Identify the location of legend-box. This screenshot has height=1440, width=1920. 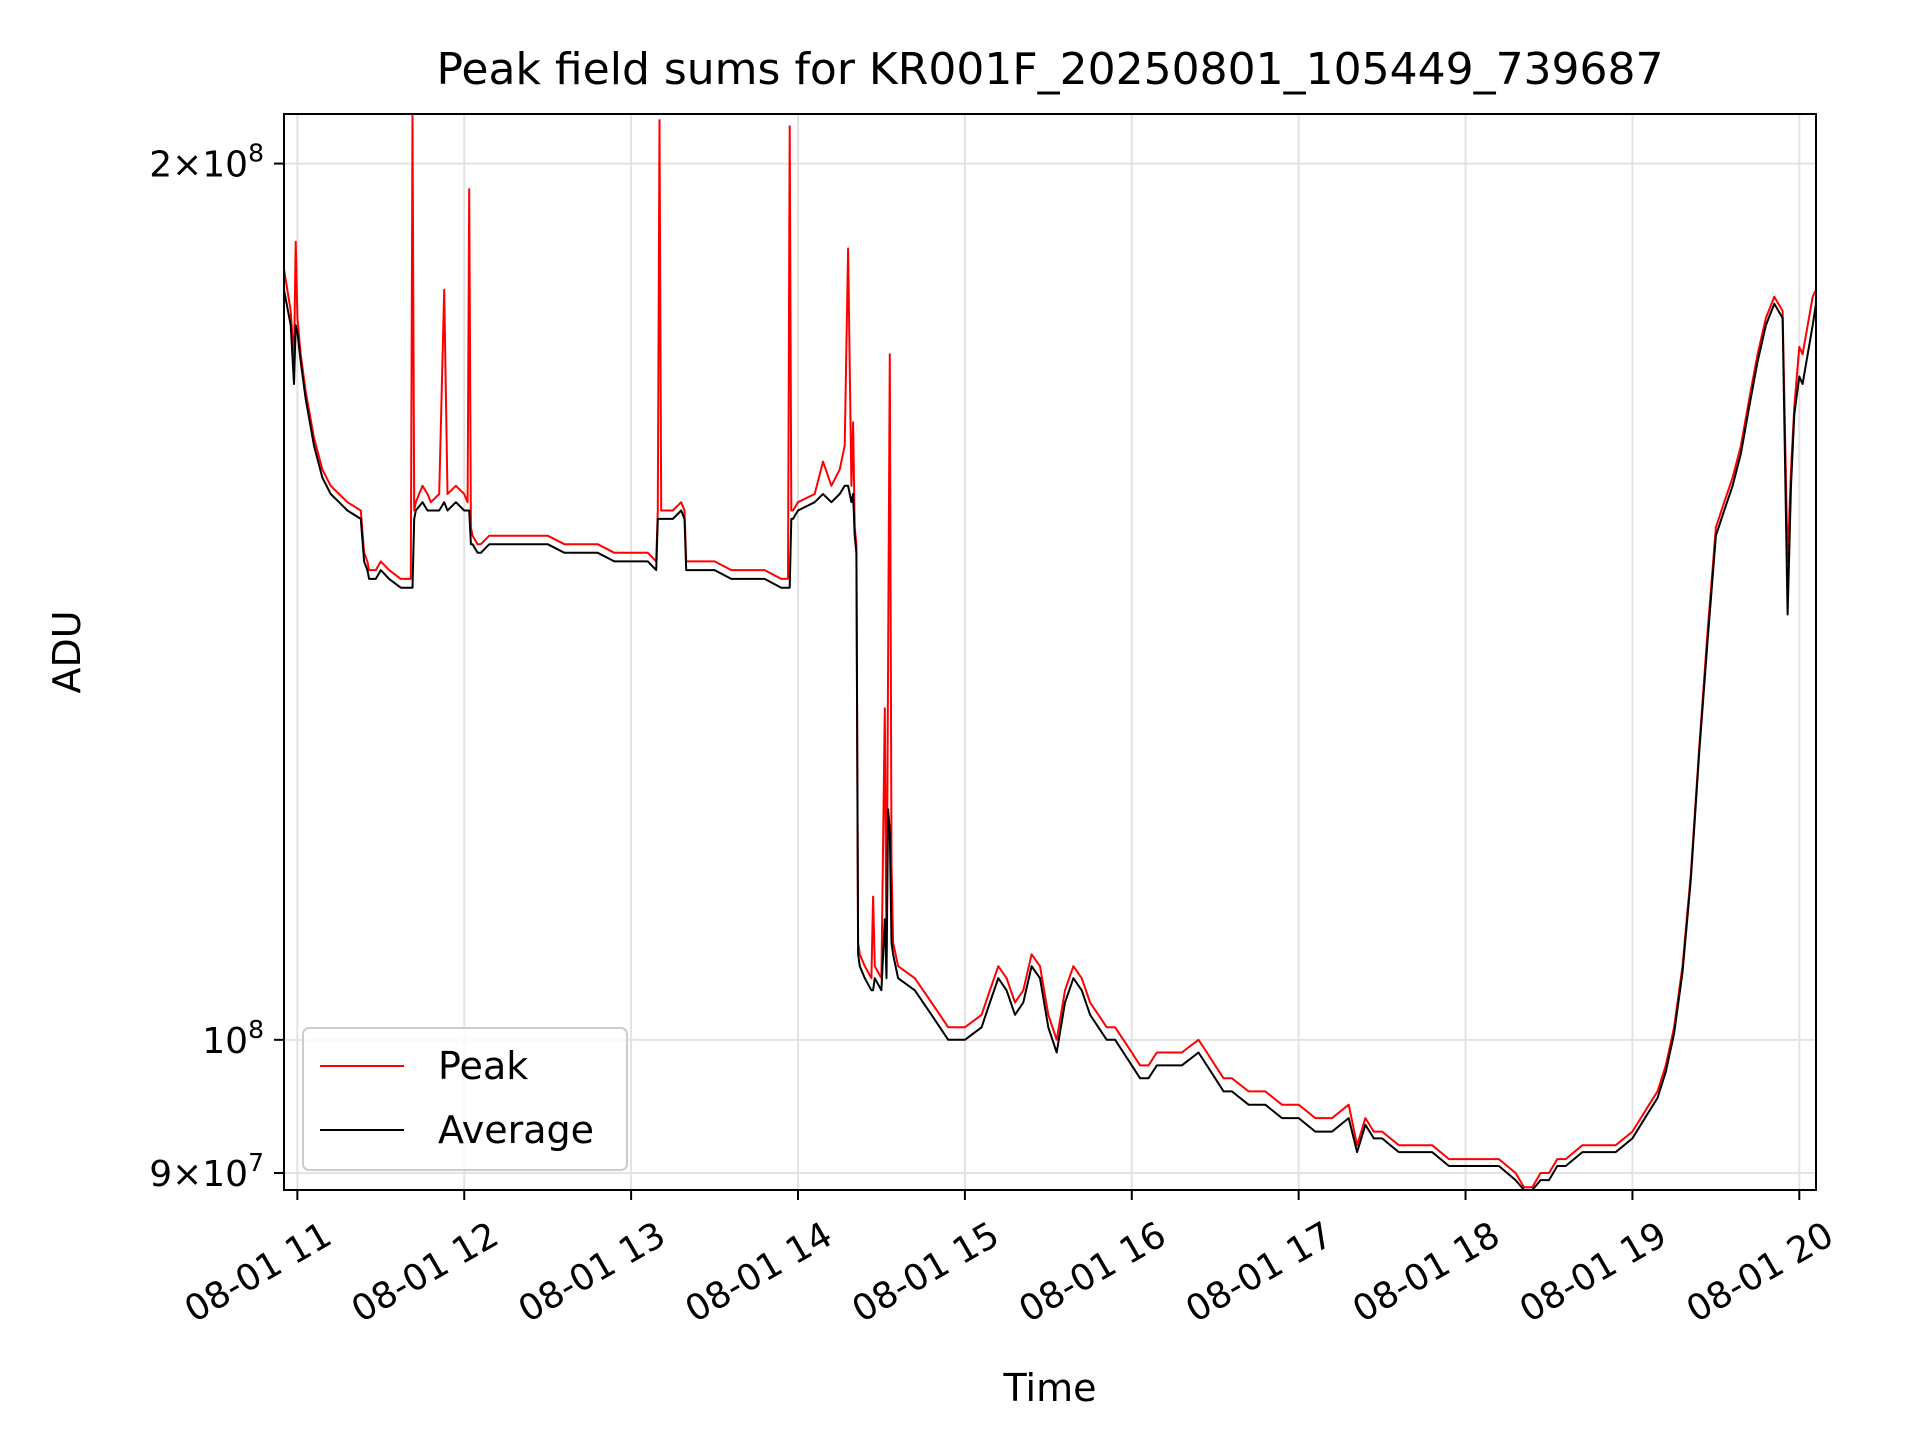
(465, 1099).